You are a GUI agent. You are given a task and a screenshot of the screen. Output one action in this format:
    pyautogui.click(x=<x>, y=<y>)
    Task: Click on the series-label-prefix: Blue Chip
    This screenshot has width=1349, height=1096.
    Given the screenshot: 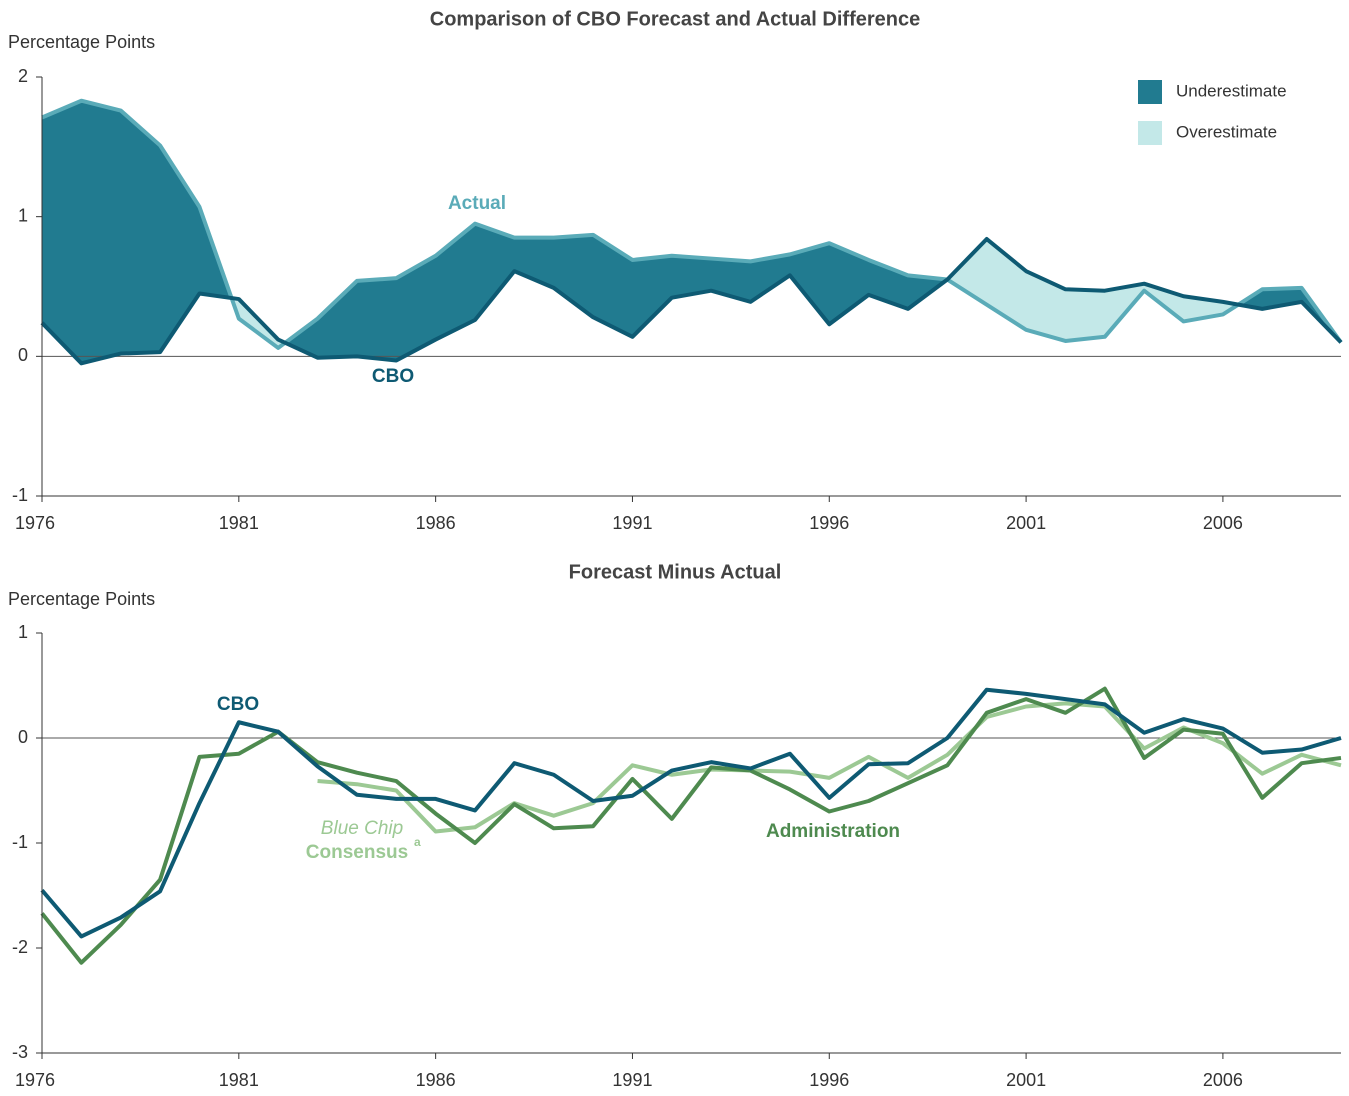 What is the action you would take?
    pyautogui.click(x=362, y=828)
    